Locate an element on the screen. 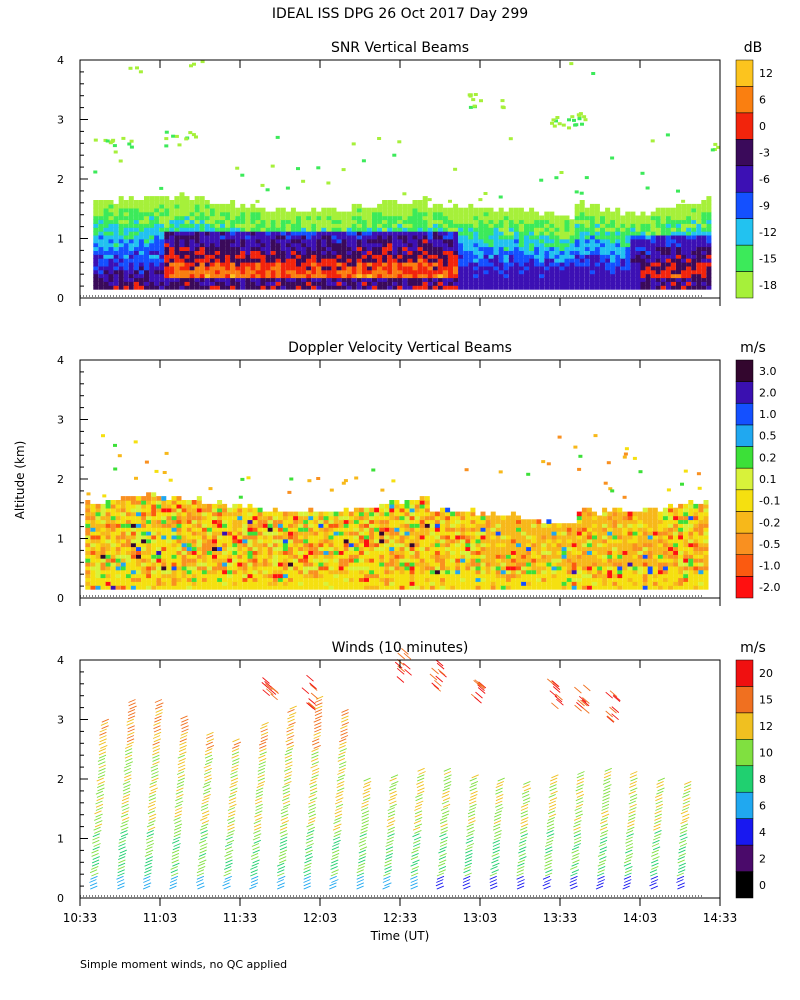 The height and width of the screenshot is (1000, 800). colorbar-label: 2 is located at coordinates (762, 858).